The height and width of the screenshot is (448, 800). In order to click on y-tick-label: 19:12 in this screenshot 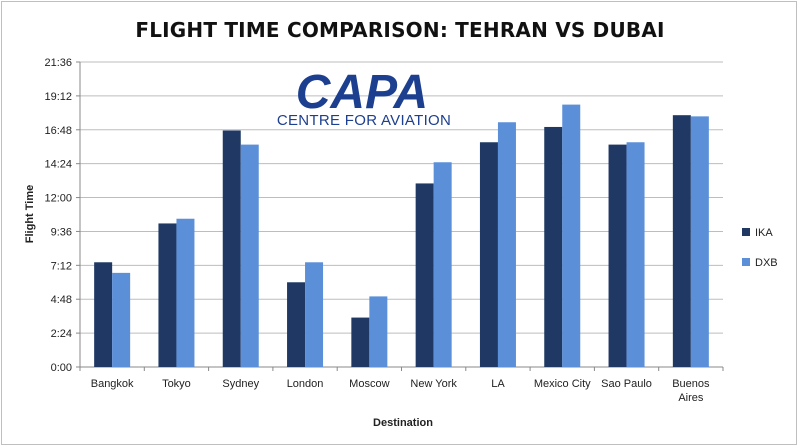, I will do `click(58, 97)`.